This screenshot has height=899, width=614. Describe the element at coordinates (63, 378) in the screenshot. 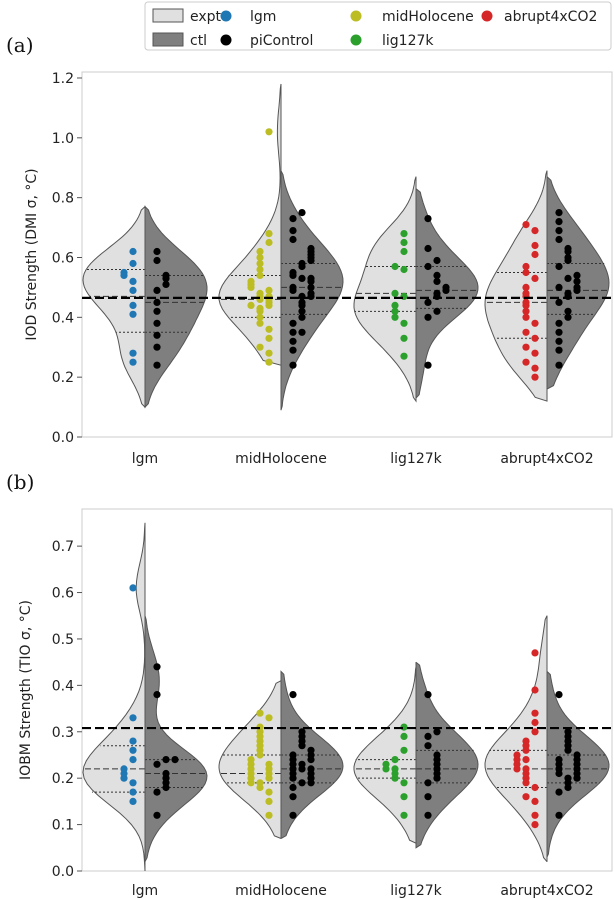

I see `y-tick-label: 0.2` at that location.